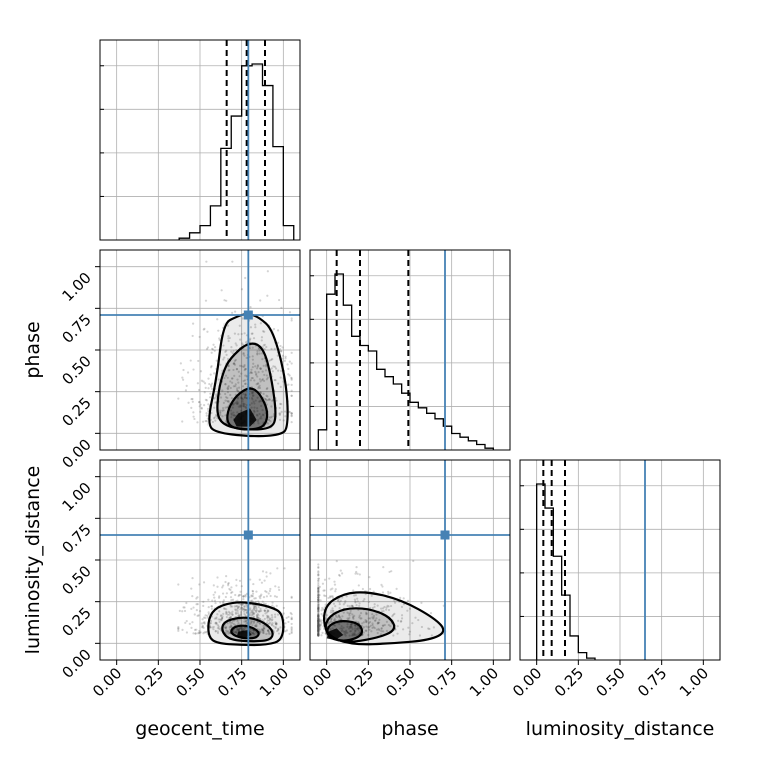  Describe the element at coordinates (384, 618) in the screenshot. I see `contour-outer` at that location.